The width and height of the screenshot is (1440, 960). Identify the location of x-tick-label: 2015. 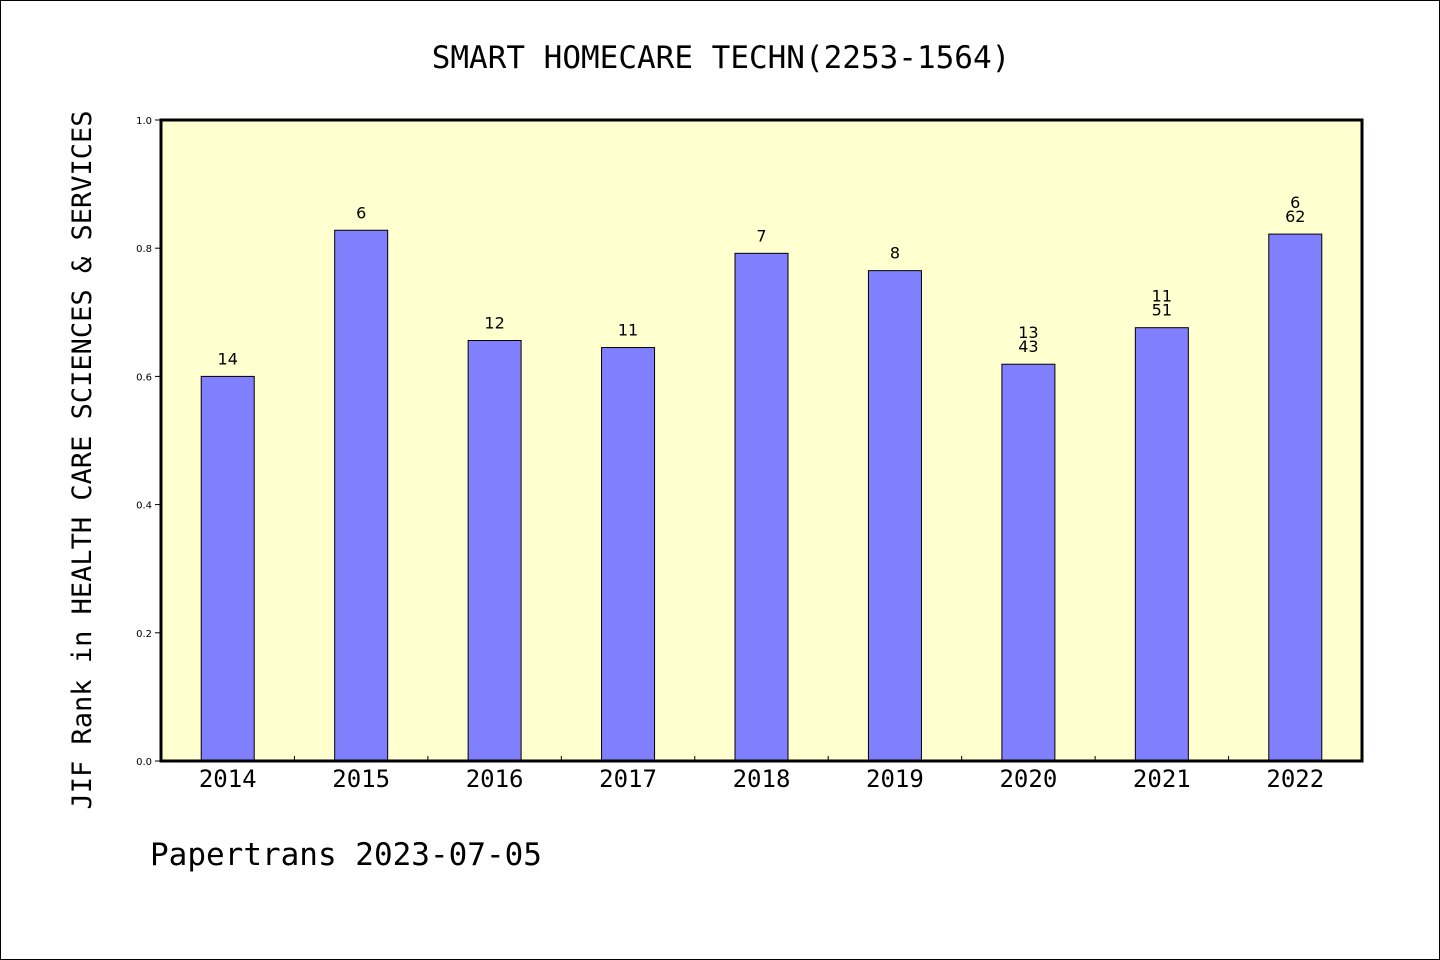
(361, 779).